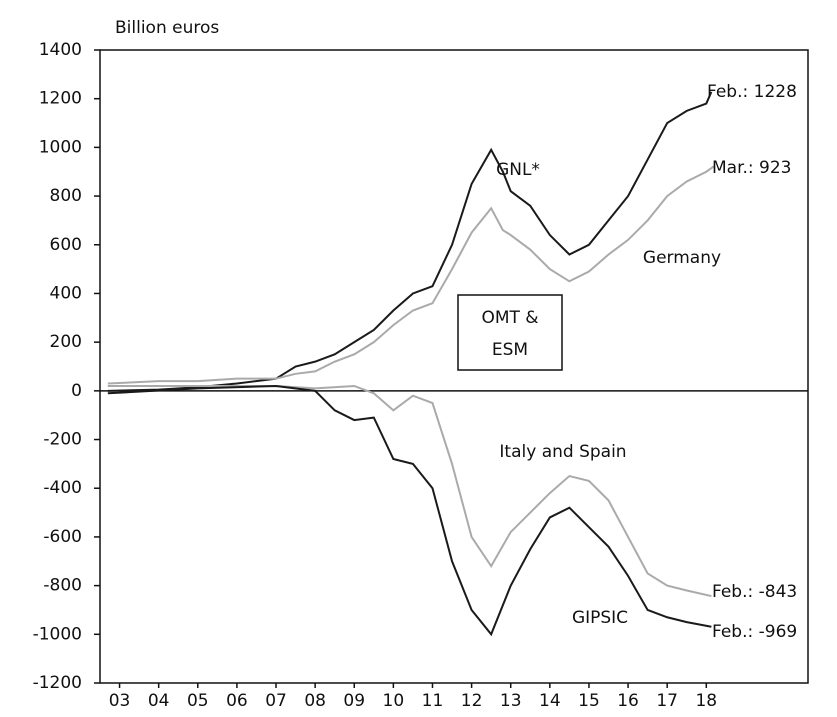  What do you see at coordinates (120, 701) in the screenshot?
I see `x-tick-label: 03` at bounding box center [120, 701].